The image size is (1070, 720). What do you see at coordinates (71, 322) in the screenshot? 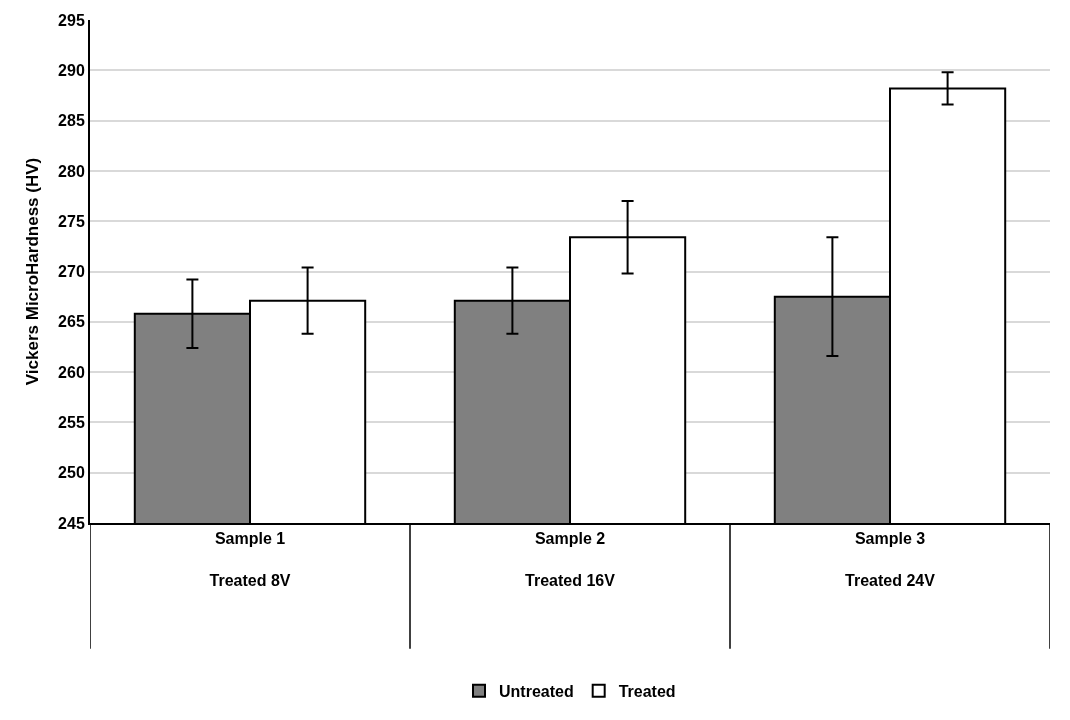
I see `y-tick-label: 265` at bounding box center [71, 322].